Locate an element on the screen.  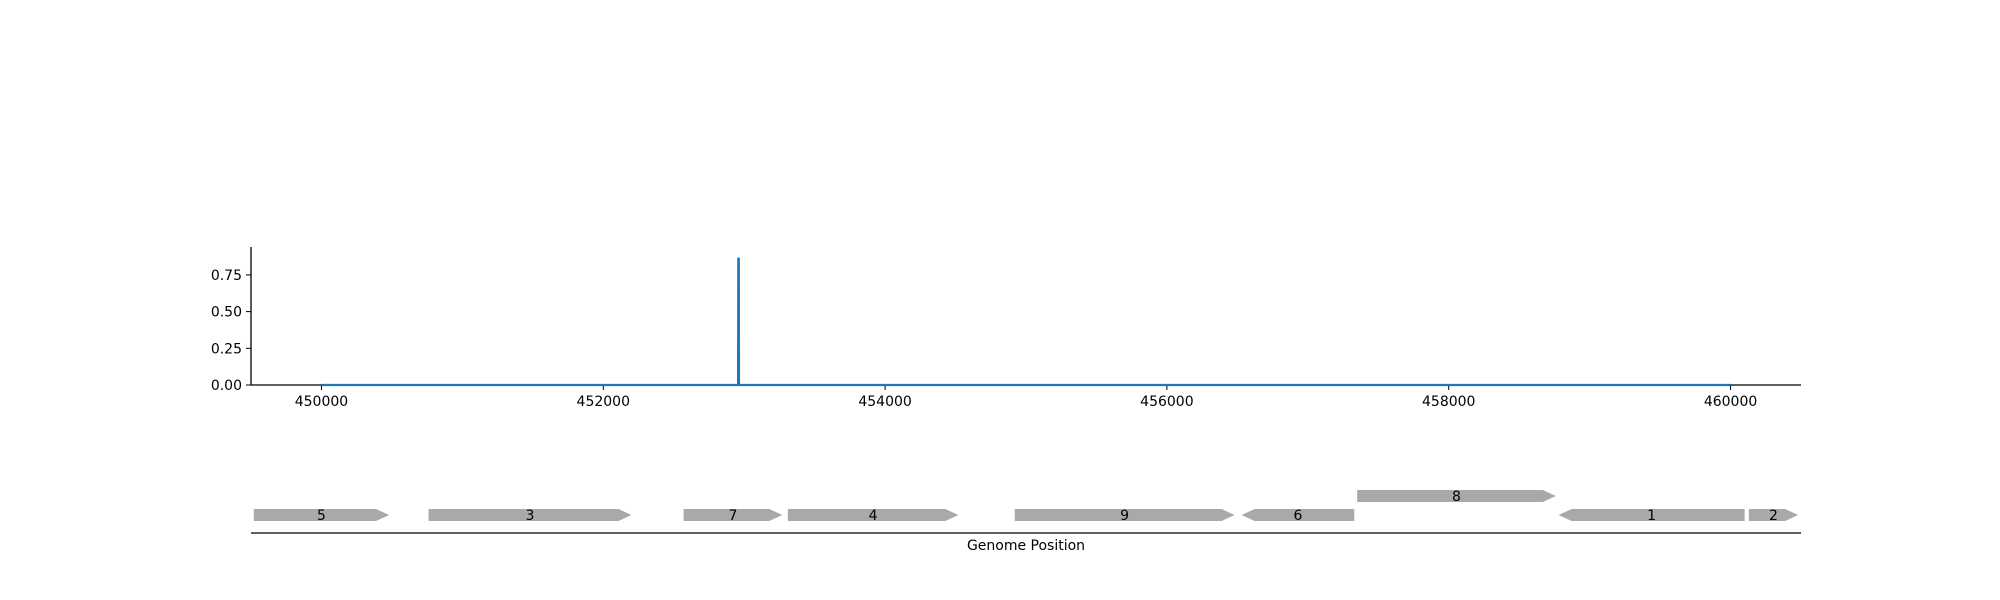
gene-arrows: 5 3 7 4 9 6 8 1 2 is located at coordinates (1026, 506).